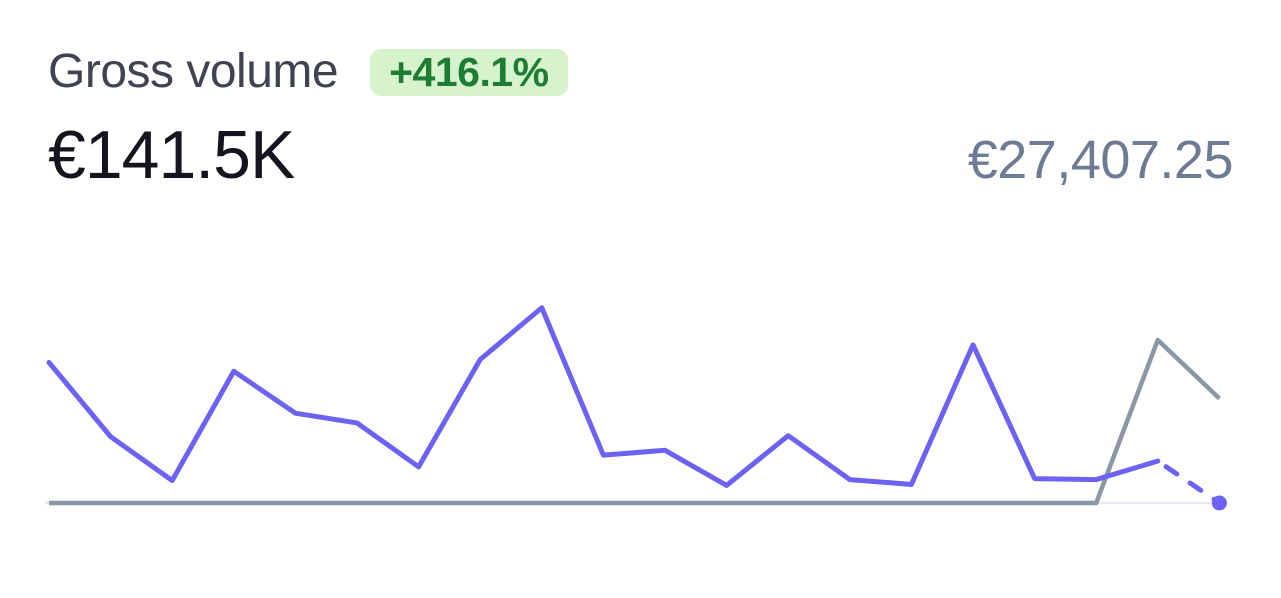 This screenshot has height=598, width=1281. Describe the element at coordinates (193, 71) in the screenshot. I see `metric-title: Gross volume` at that location.